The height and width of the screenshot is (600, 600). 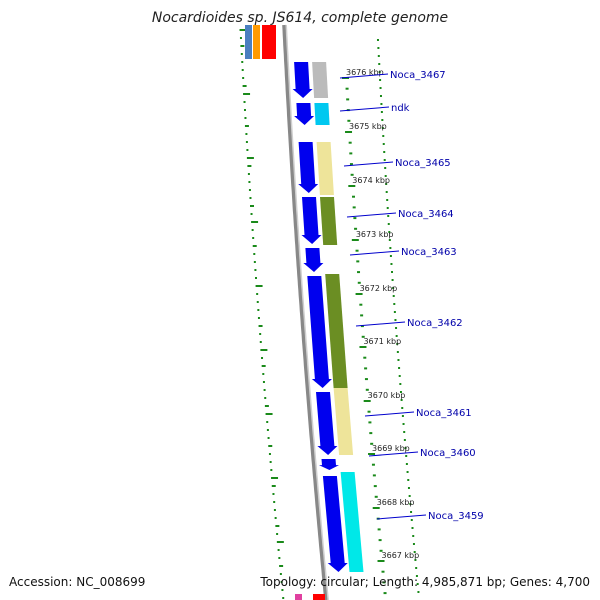 I want to click on tick-label: 3669 kbp, so click(x=391, y=448).